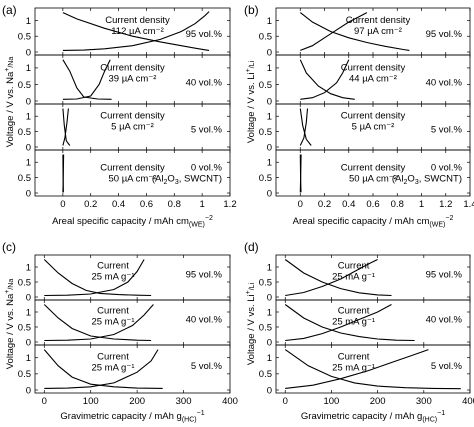  Describe the element at coordinates (207, 130) in the screenshot. I see `volume-label: 5 vol.%` at that location.